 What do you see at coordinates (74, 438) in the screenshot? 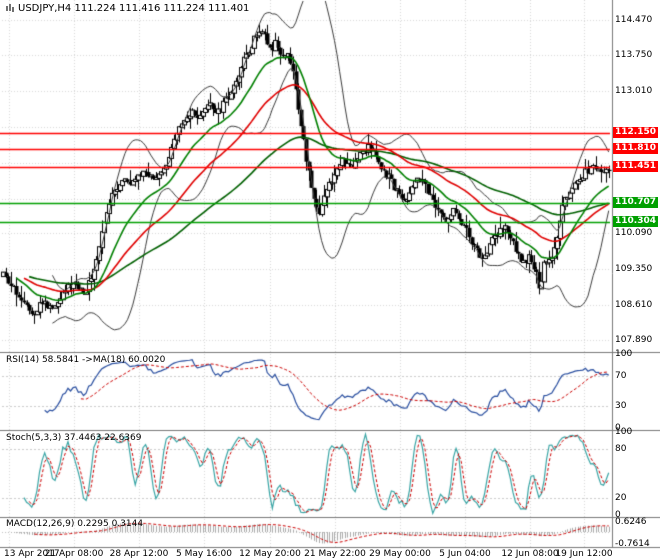
I see `stoch-pane-title: Stoch(5,3,3) 37.4463 22.6369` at bounding box center [74, 438].